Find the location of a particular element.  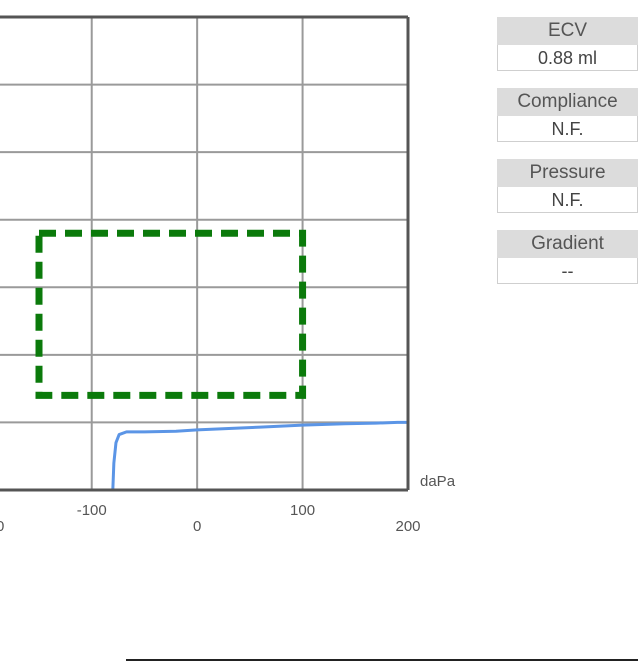

x-axis-unit-label: daPa is located at coordinates (438, 481).